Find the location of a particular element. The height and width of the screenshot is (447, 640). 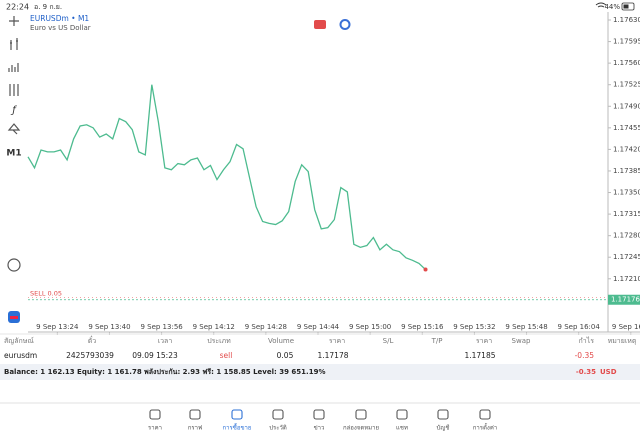

timeframe: M1 is located at coordinates (13, 154).